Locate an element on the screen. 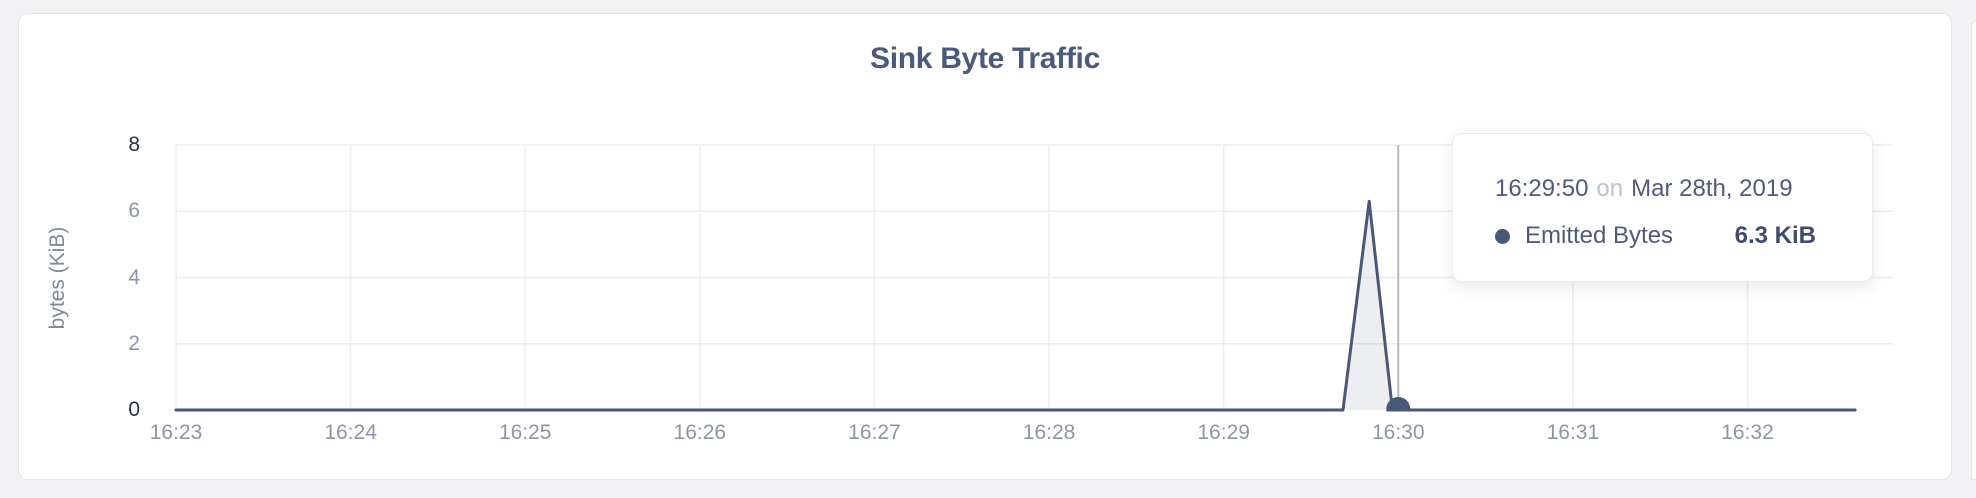  y-tick-label: 2 is located at coordinates (134, 343).